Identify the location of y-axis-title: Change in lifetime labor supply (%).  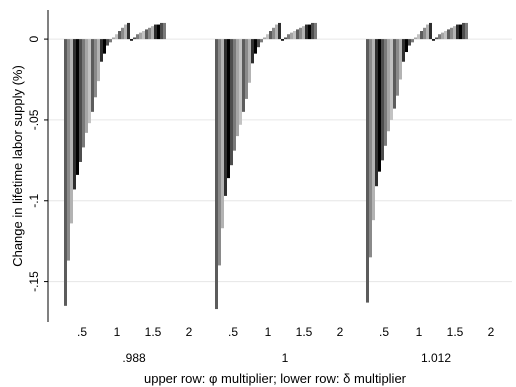
(17, 166).